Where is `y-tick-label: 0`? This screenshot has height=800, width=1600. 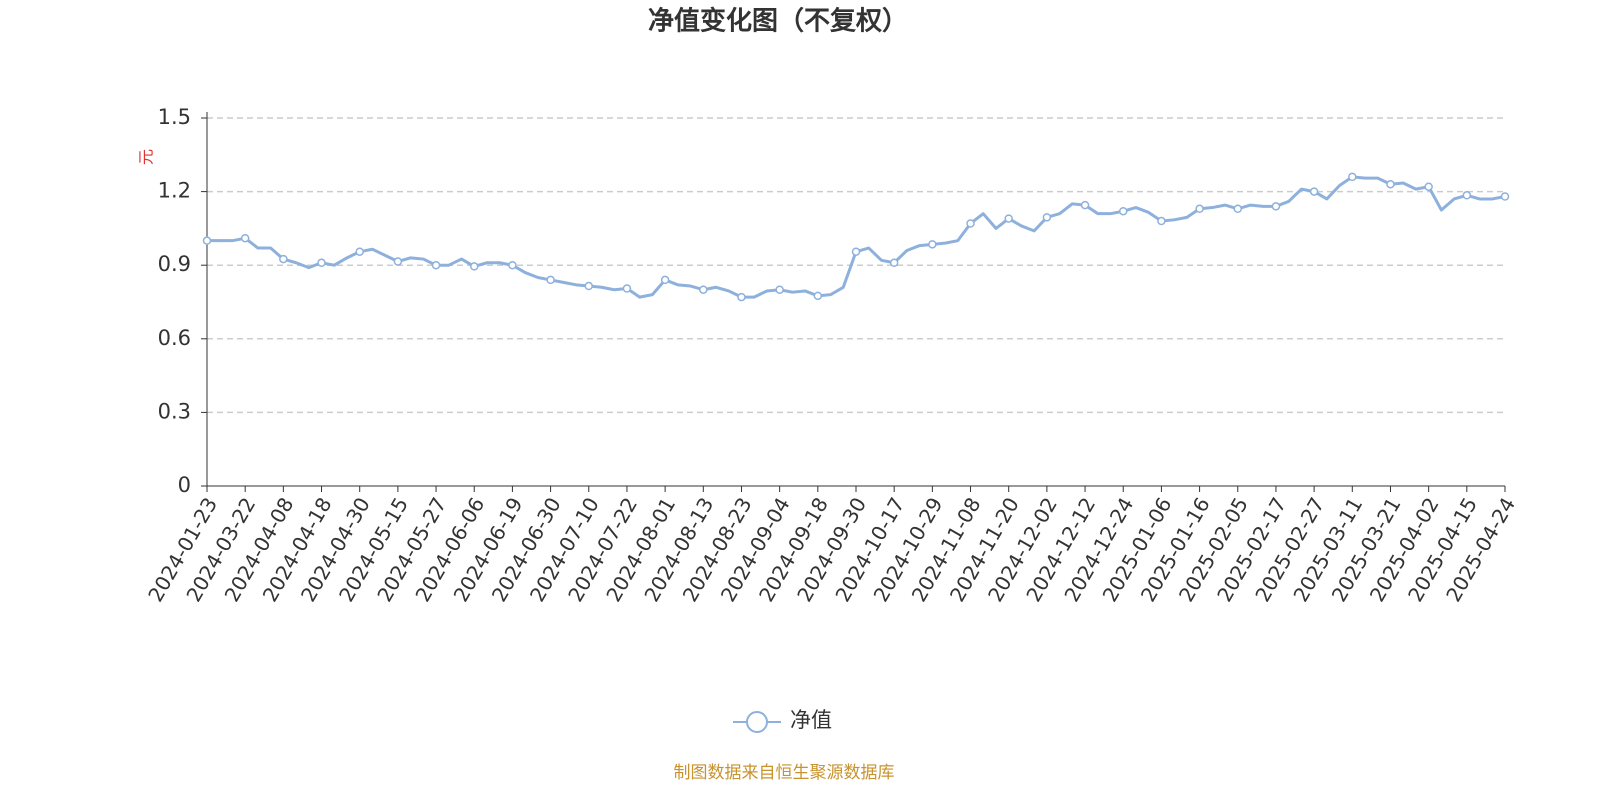
y-tick-label: 0 is located at coordinates (184, 485).